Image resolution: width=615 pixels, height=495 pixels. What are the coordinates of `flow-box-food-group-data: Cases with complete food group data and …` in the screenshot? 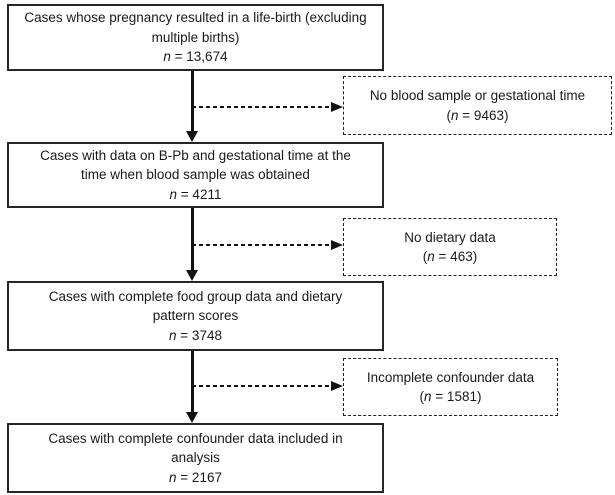 It's located at (195, 316).